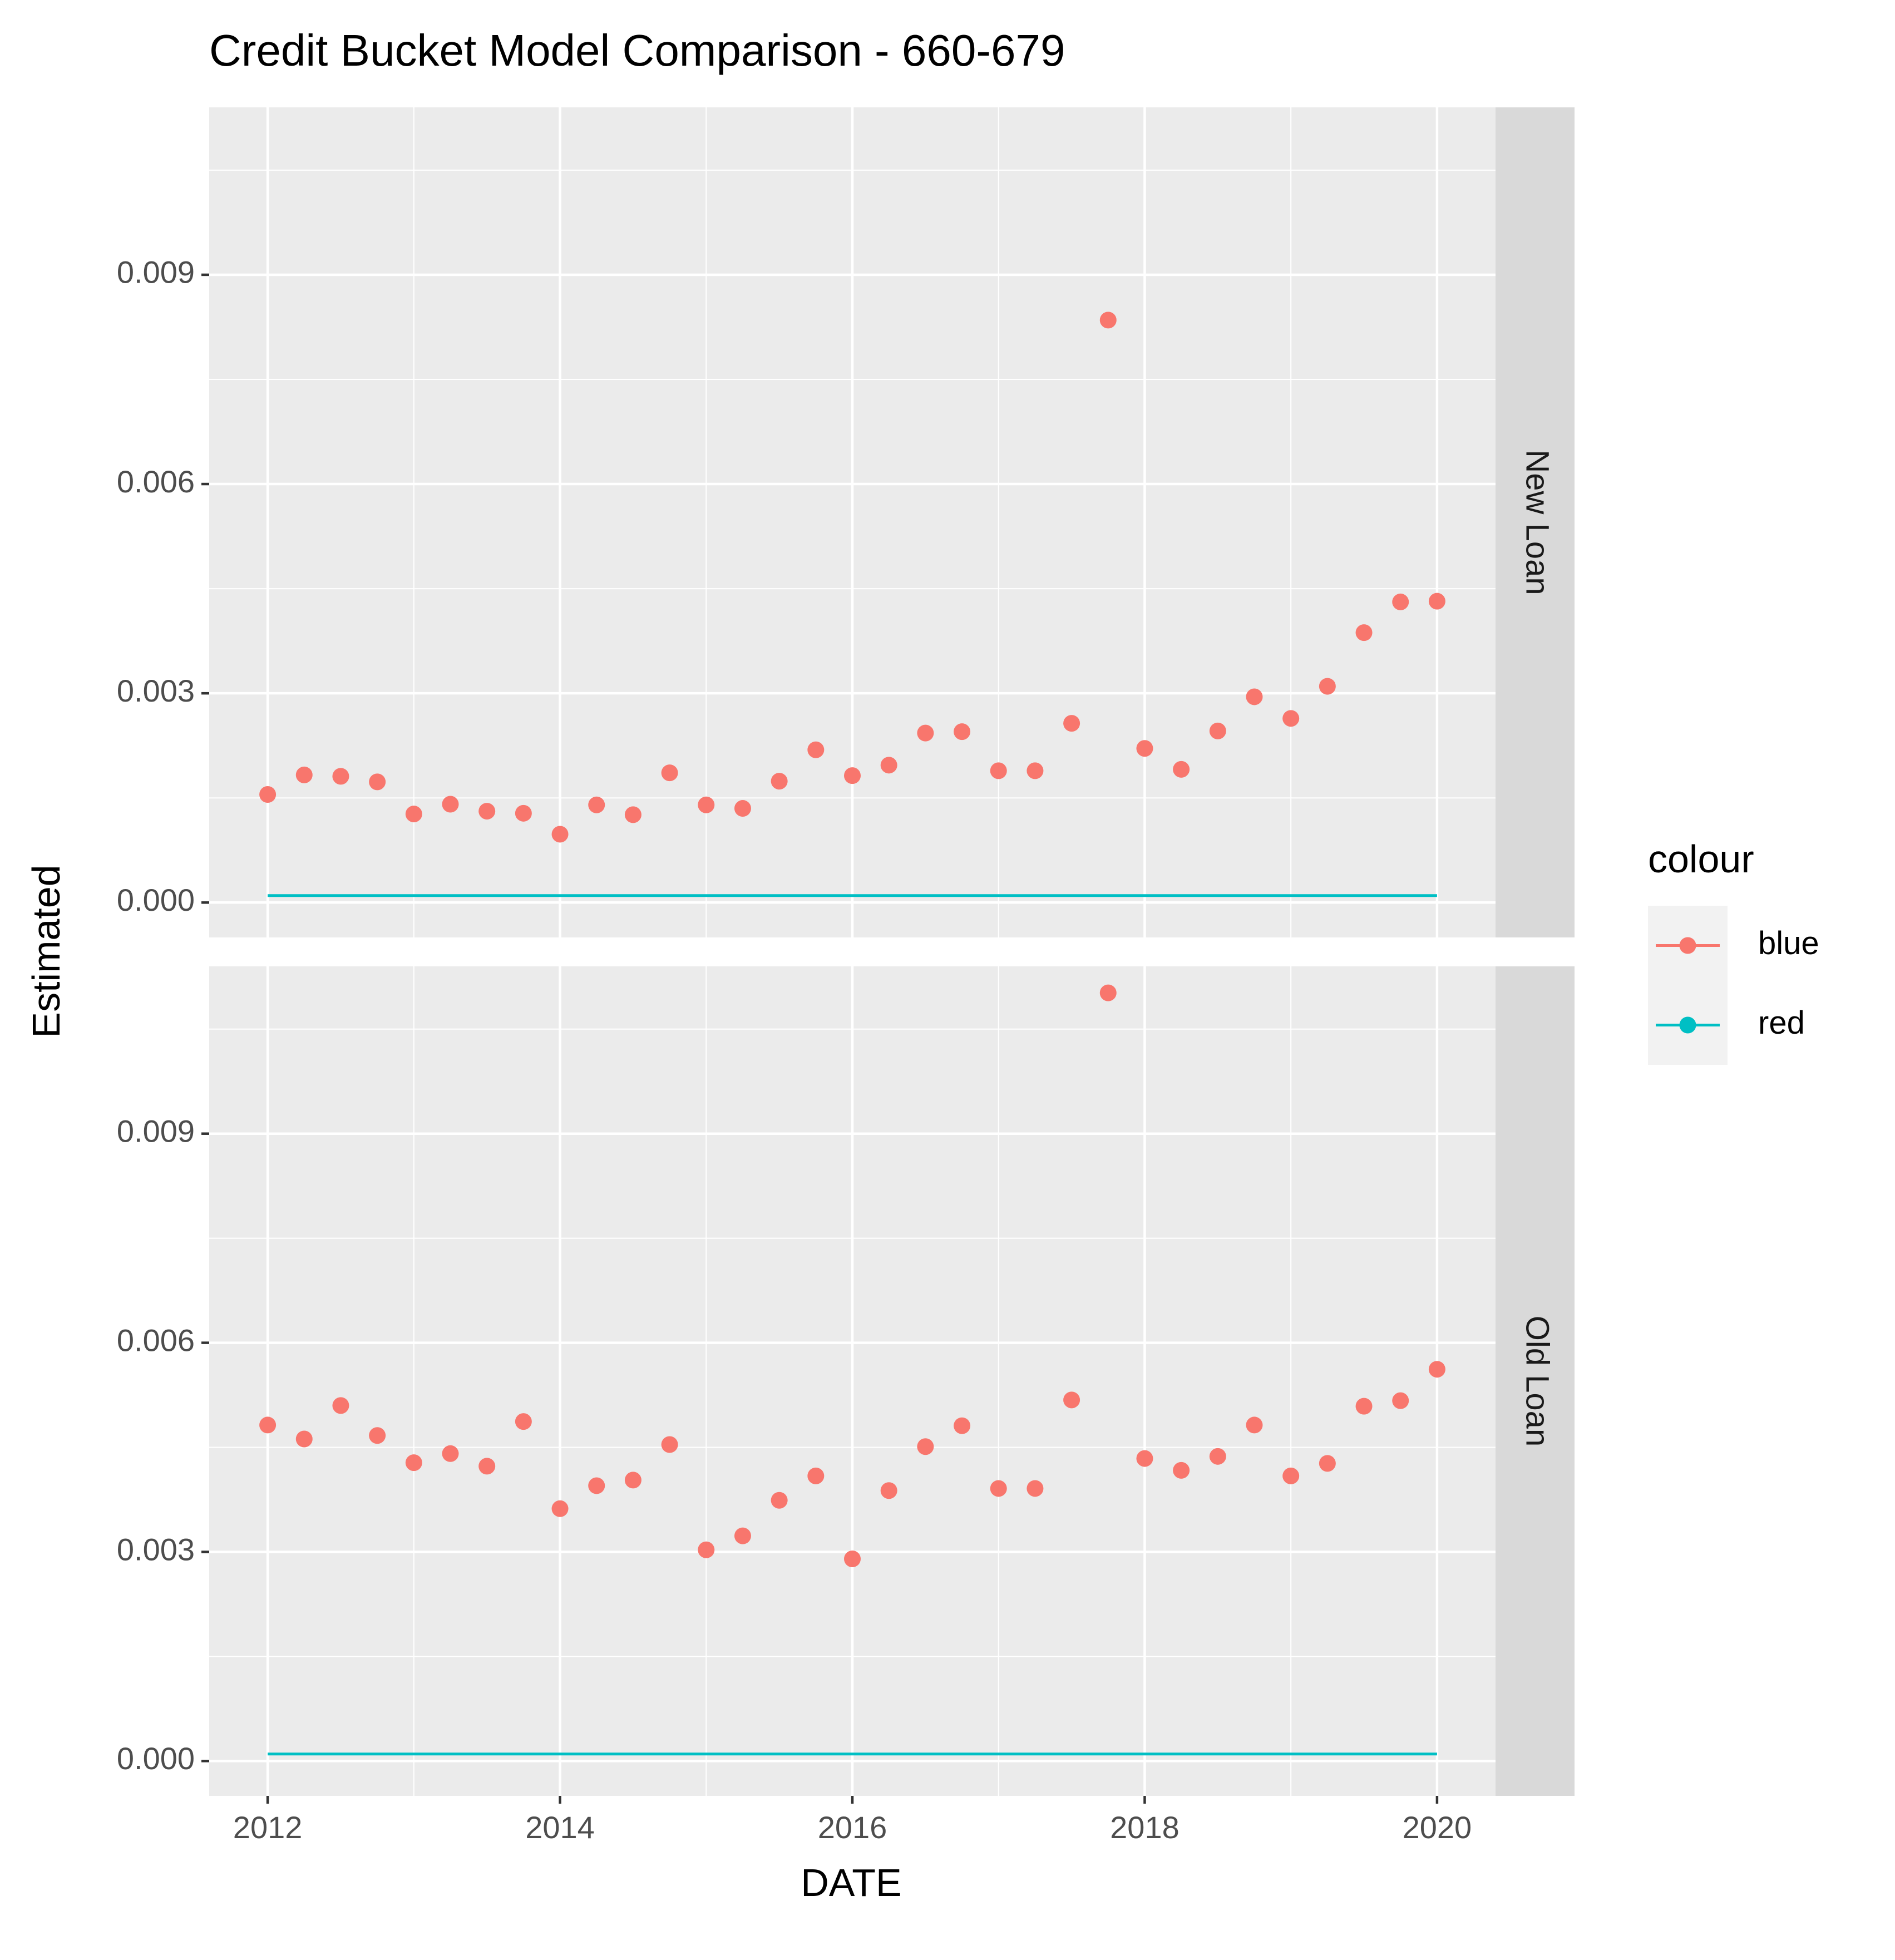 The image size is (1895, 1960). Describe the element at coordinates (163, 1015) in the screenshot. I see `y-axis: 0.000 0.003 0.006 0.009 0.000 0.003 0.006 0.009` at that location.